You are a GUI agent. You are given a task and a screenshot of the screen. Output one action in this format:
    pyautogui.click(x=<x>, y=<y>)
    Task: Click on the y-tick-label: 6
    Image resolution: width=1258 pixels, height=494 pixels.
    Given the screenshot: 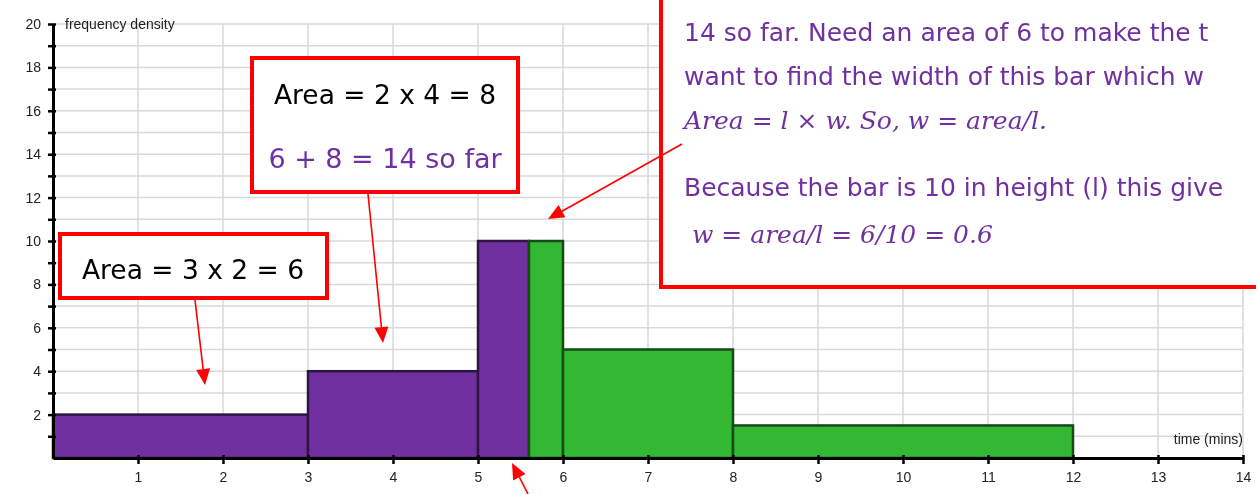 What is the action you would take?
    pyautogui.click(x=37, y=327)
    